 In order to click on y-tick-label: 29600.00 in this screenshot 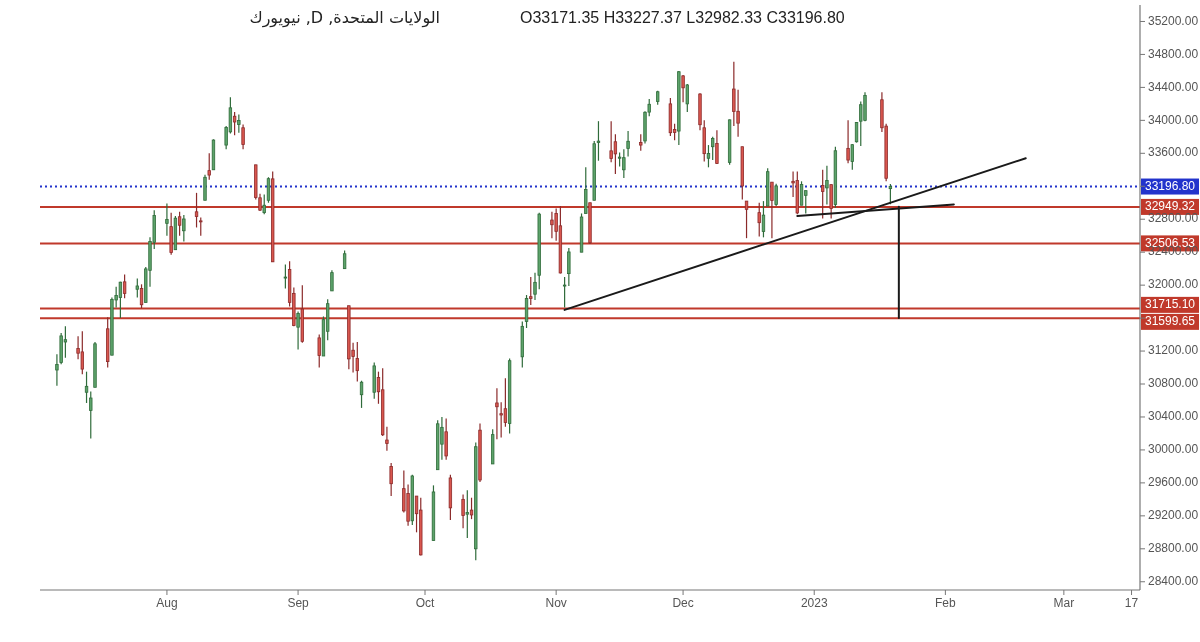, I will do `click(1173, 482)`.